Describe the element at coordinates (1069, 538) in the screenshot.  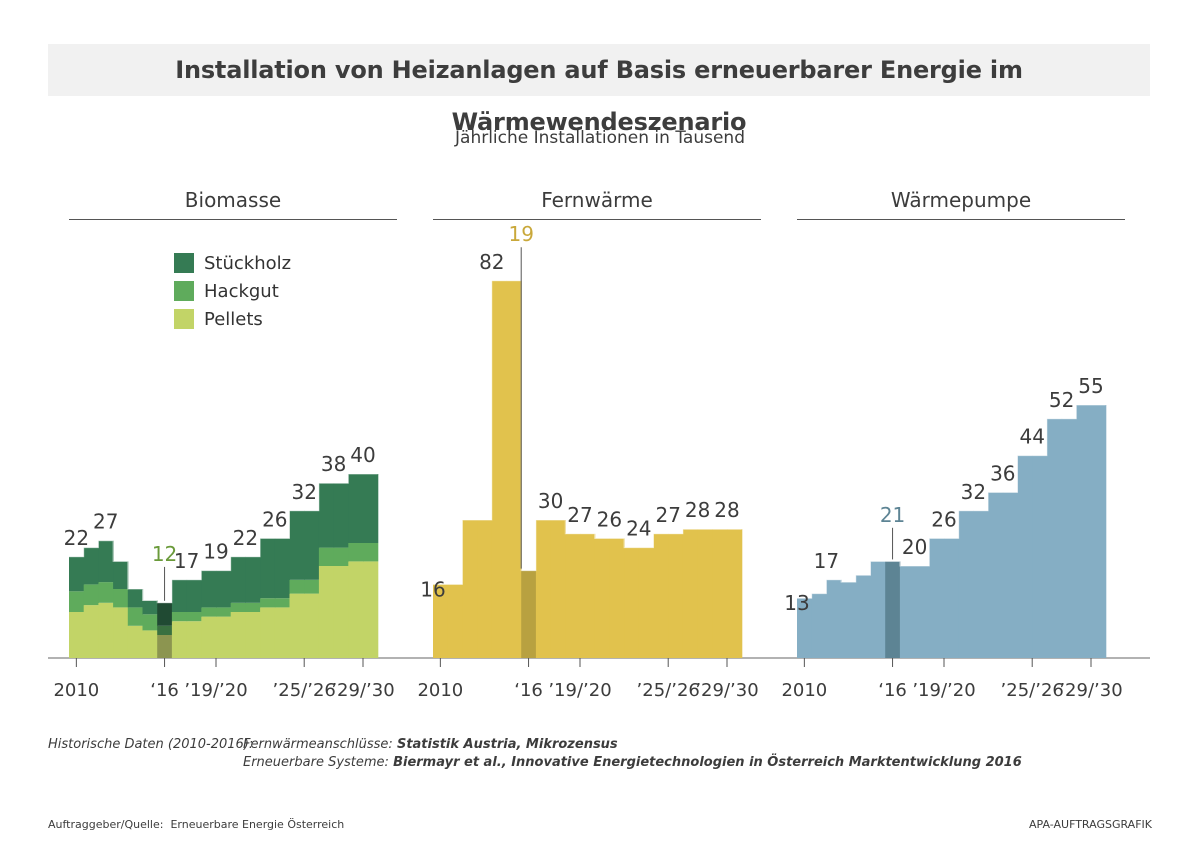
I see `bar-waermepumpe-2028` at that location.